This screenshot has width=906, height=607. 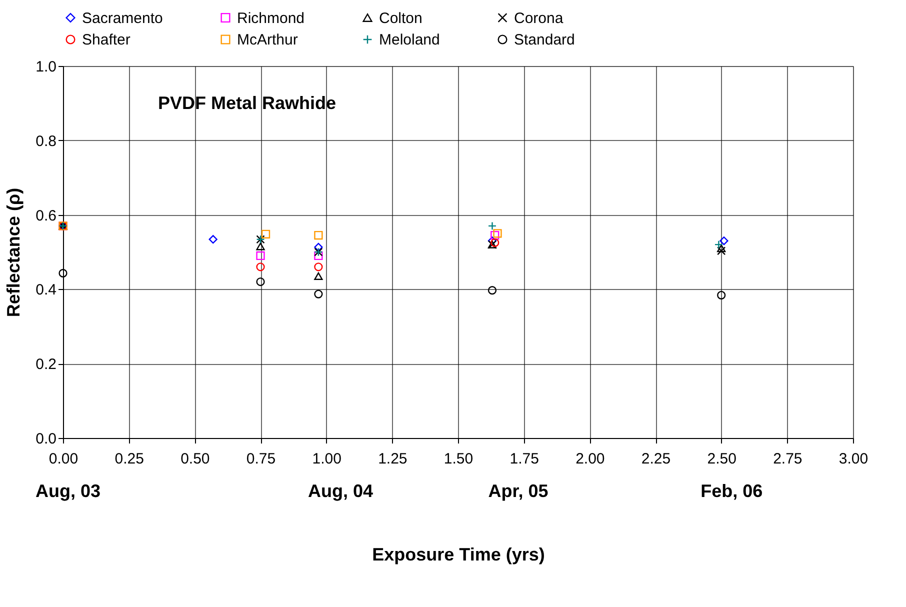 What do you see at coordinates (518, 491) in the screenshot?
I see `text: Apr, 05` at bounding box center [518, 491].